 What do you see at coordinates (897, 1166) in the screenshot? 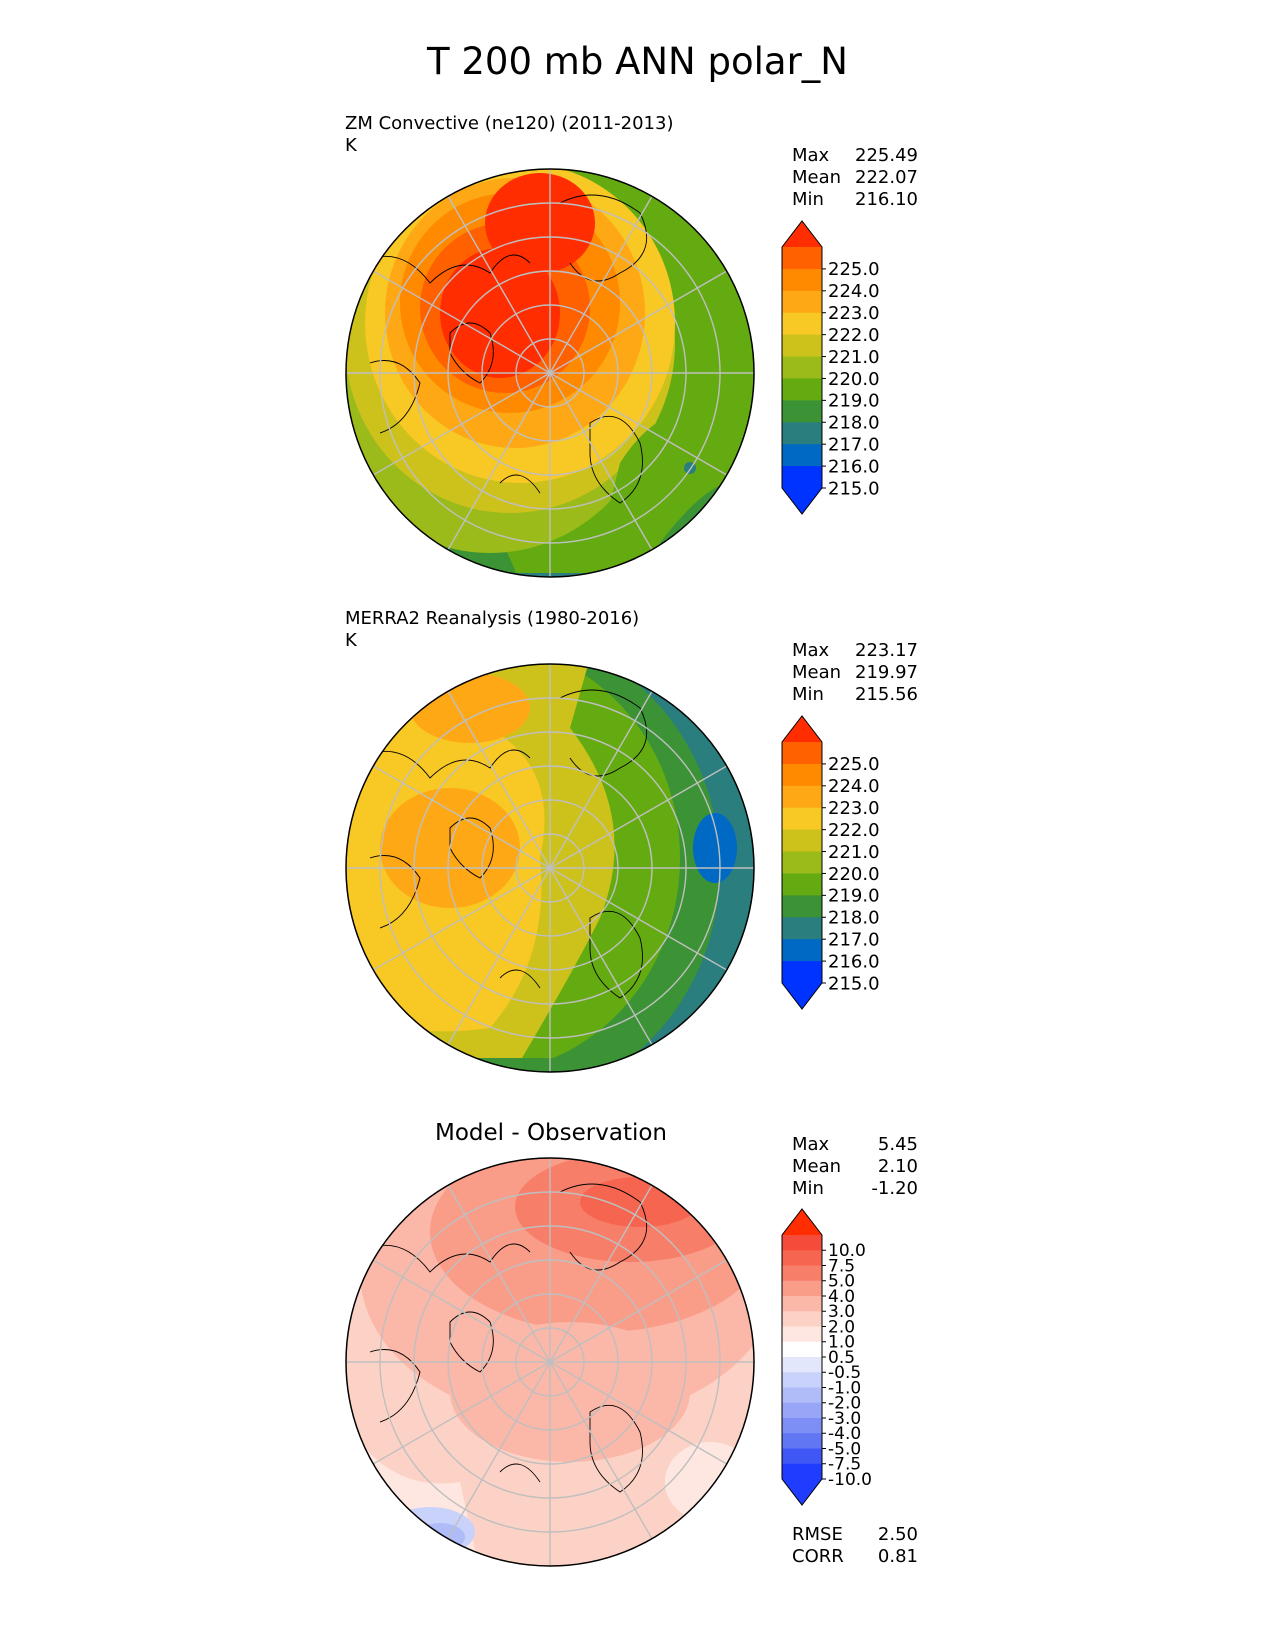
I see `mean-value: 2.10` at bounding box center [897, 1166].